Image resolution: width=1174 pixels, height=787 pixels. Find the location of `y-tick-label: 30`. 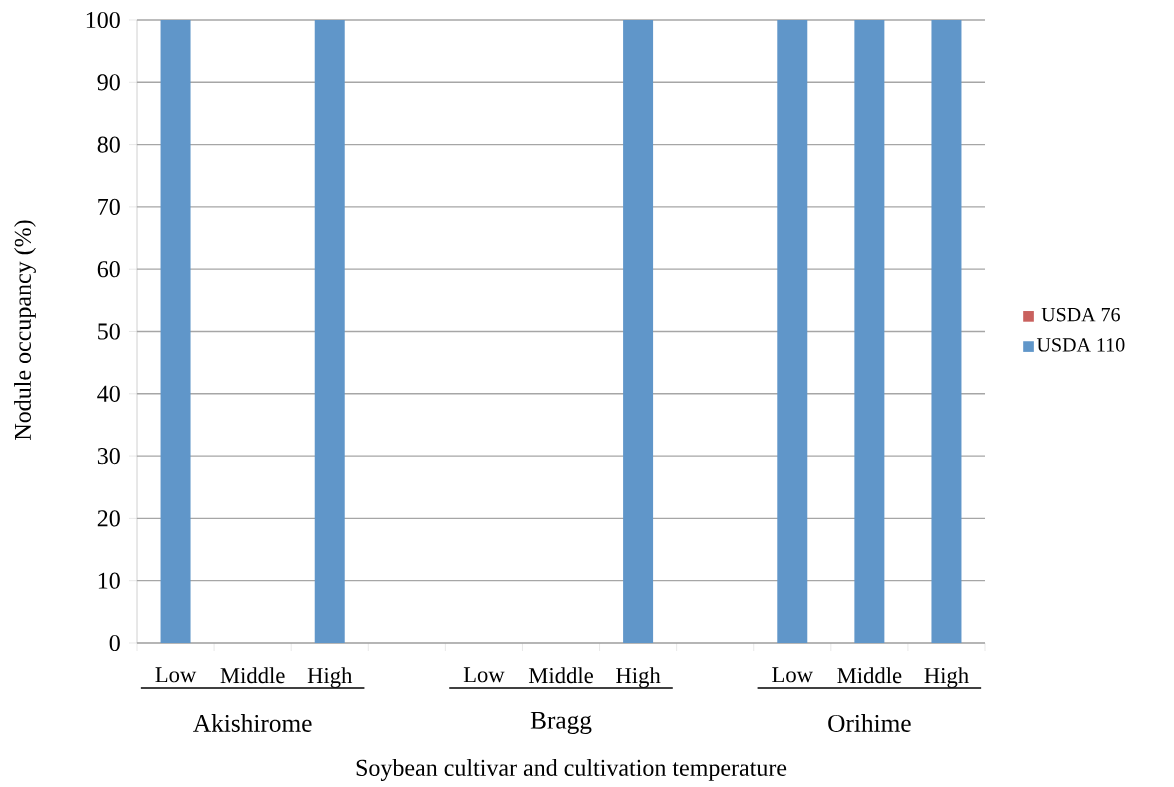

y-tick-label: 30 is located at coordinates (108, 456).